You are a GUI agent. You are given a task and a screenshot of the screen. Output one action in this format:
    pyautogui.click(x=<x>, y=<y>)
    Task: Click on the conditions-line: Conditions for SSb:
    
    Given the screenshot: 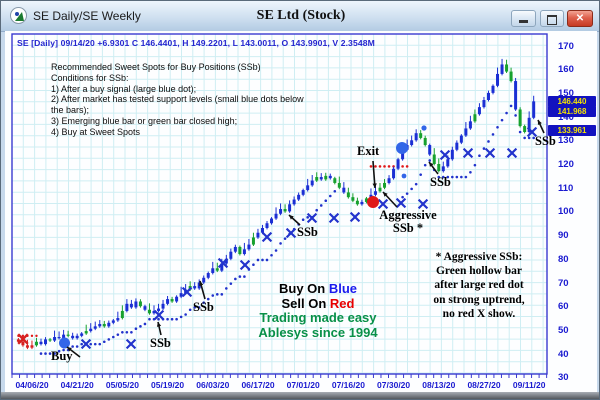 What is the action you would take?
    pyautogui.click(x=90, y=77)
    